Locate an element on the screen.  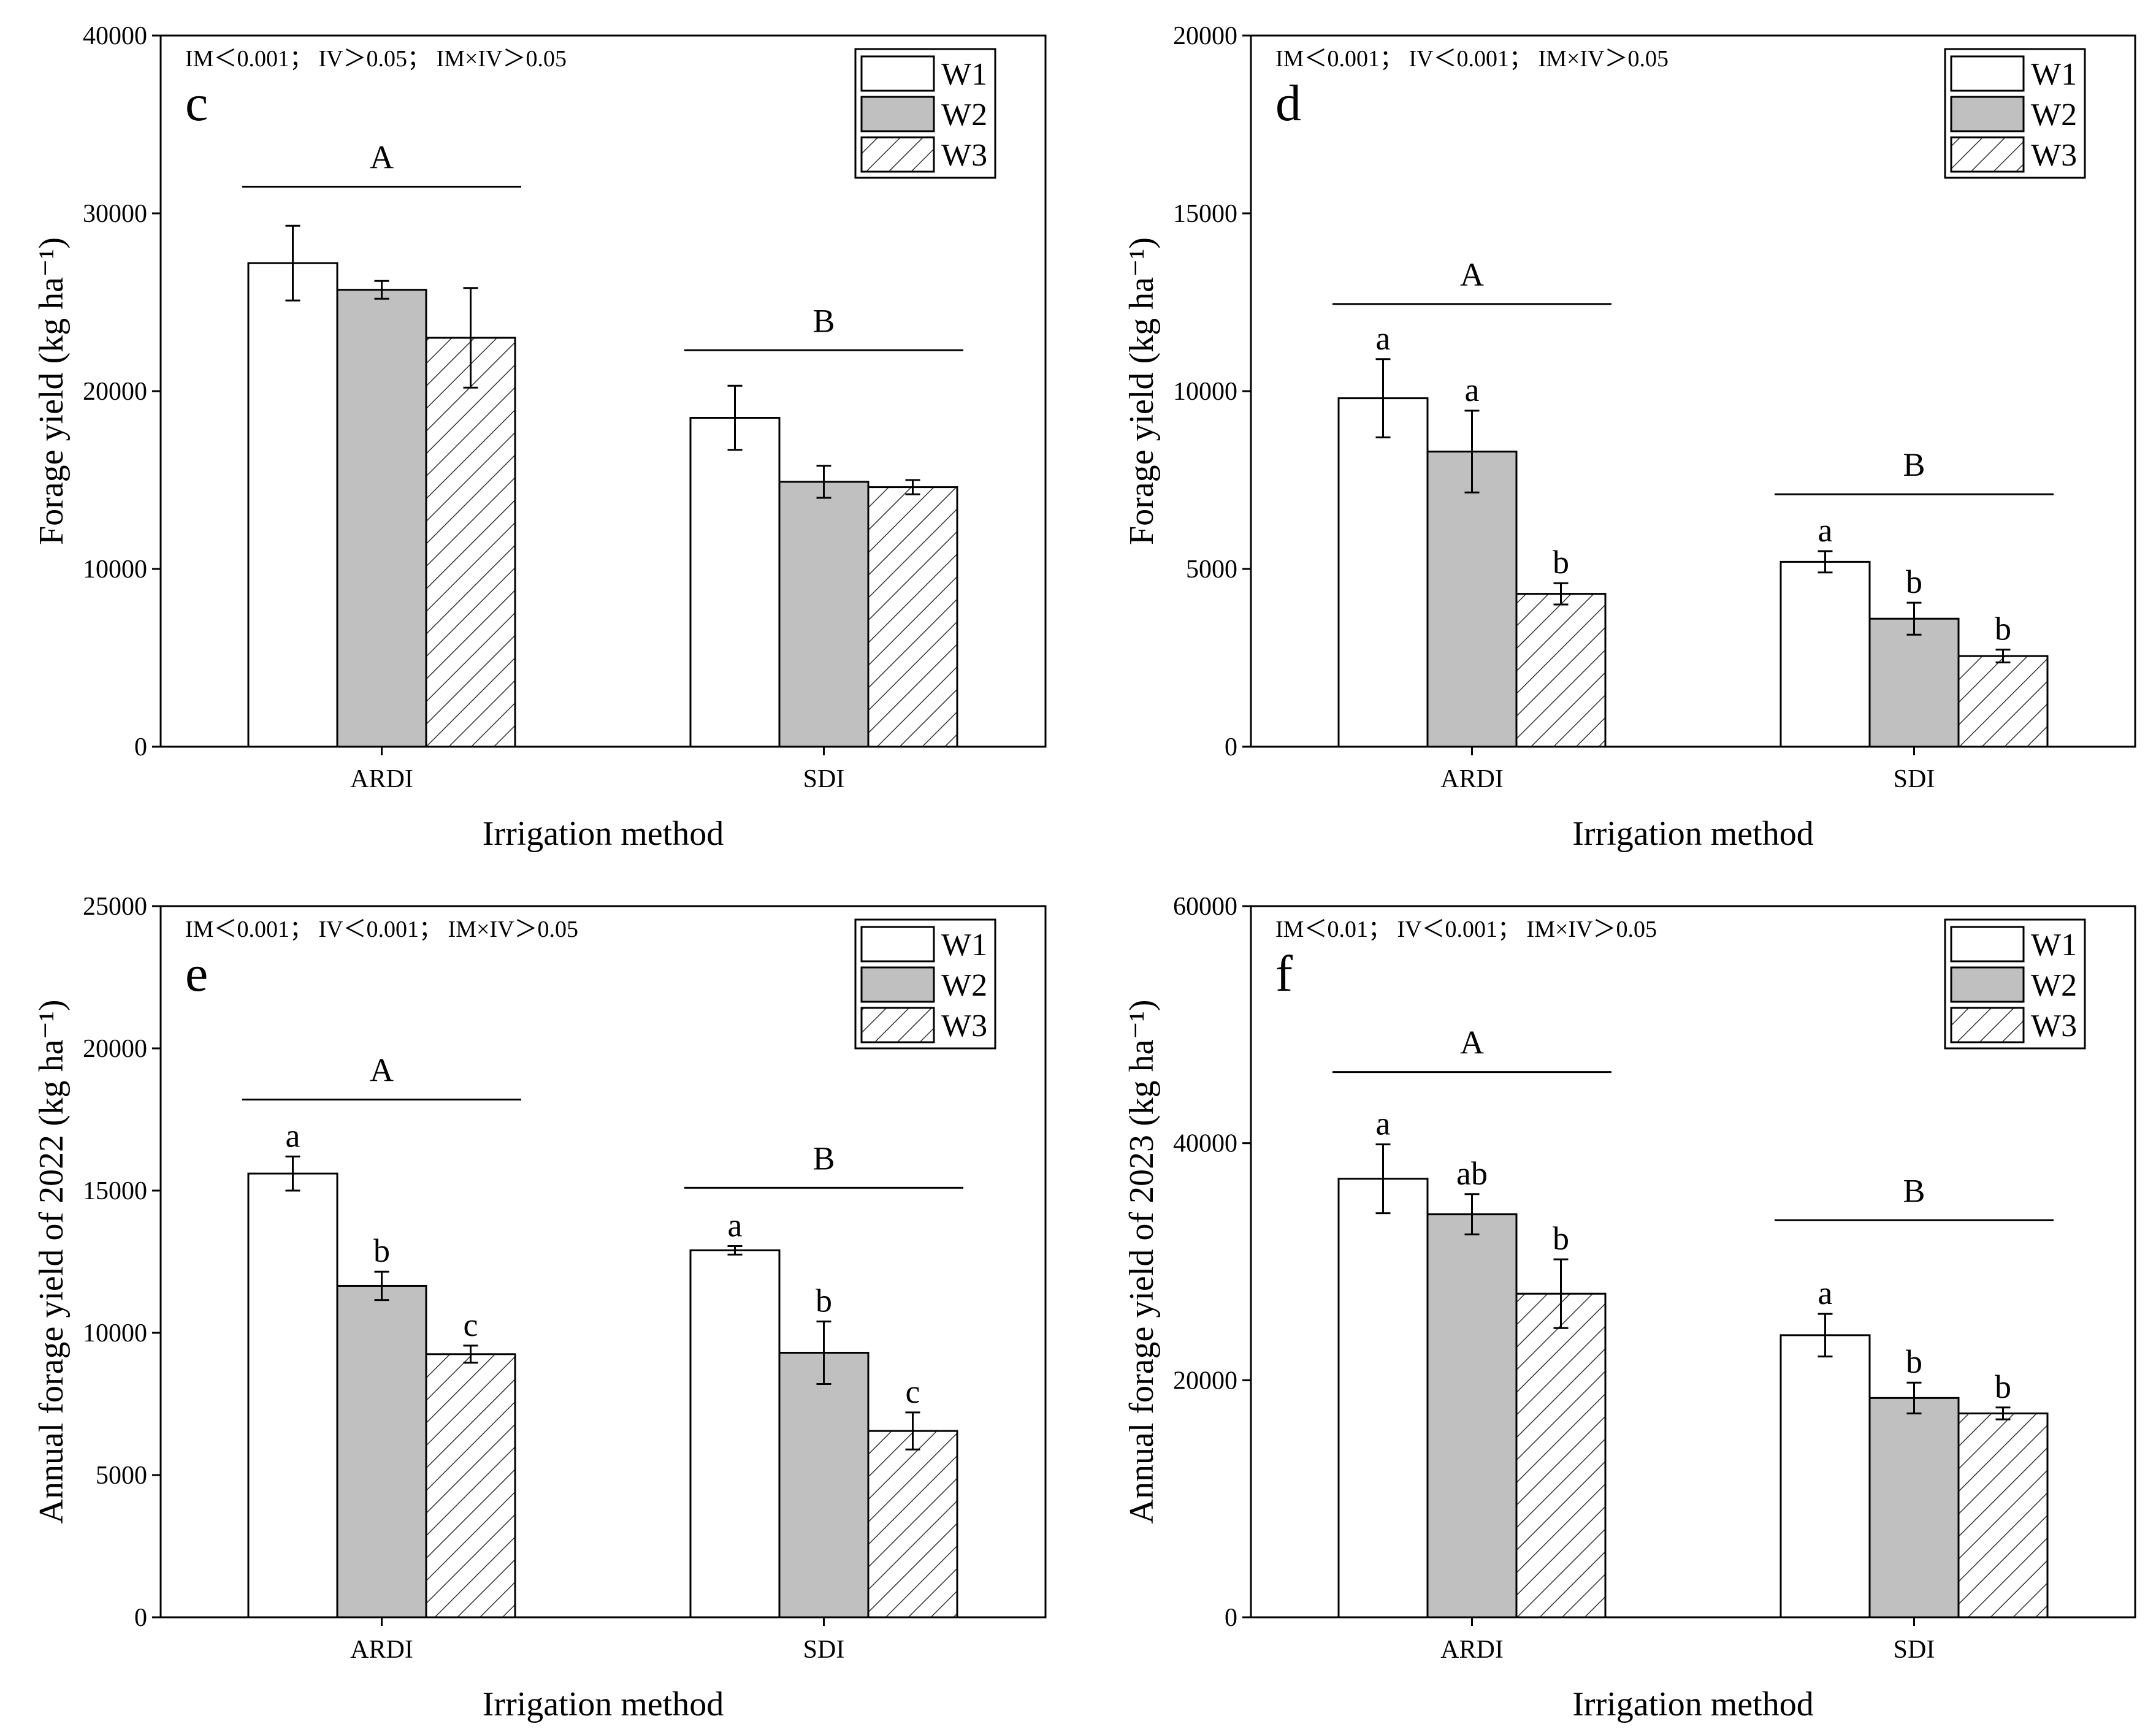
panel-c-y-tick-label-4: 40000 is located at coordinates (115, 36).